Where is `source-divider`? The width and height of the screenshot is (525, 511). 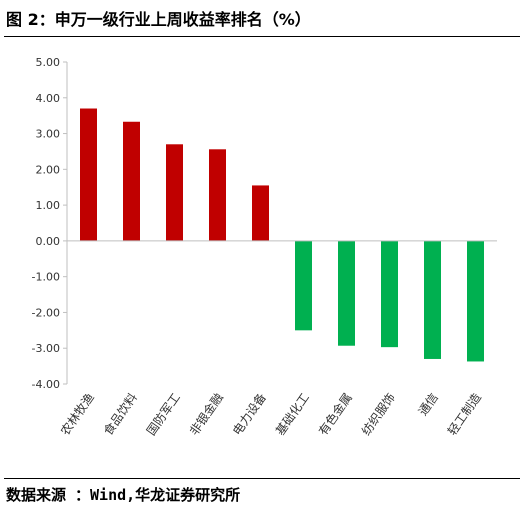
source-divider is located at coordinates (262, 478).